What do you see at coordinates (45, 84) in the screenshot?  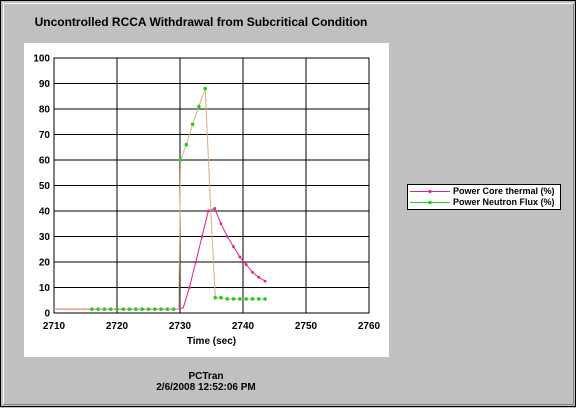 I see `y-tick-label: 90` at bounding box center [45, 84].